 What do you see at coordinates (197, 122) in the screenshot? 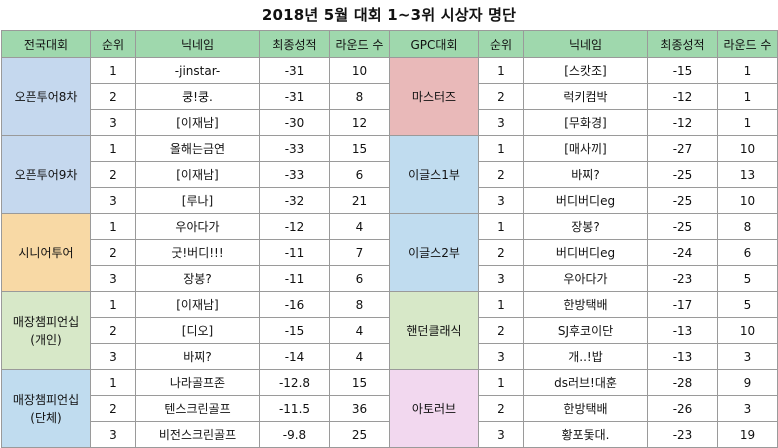
I see `nickname-cell: [이재남]` at bounding box center [197, 122].